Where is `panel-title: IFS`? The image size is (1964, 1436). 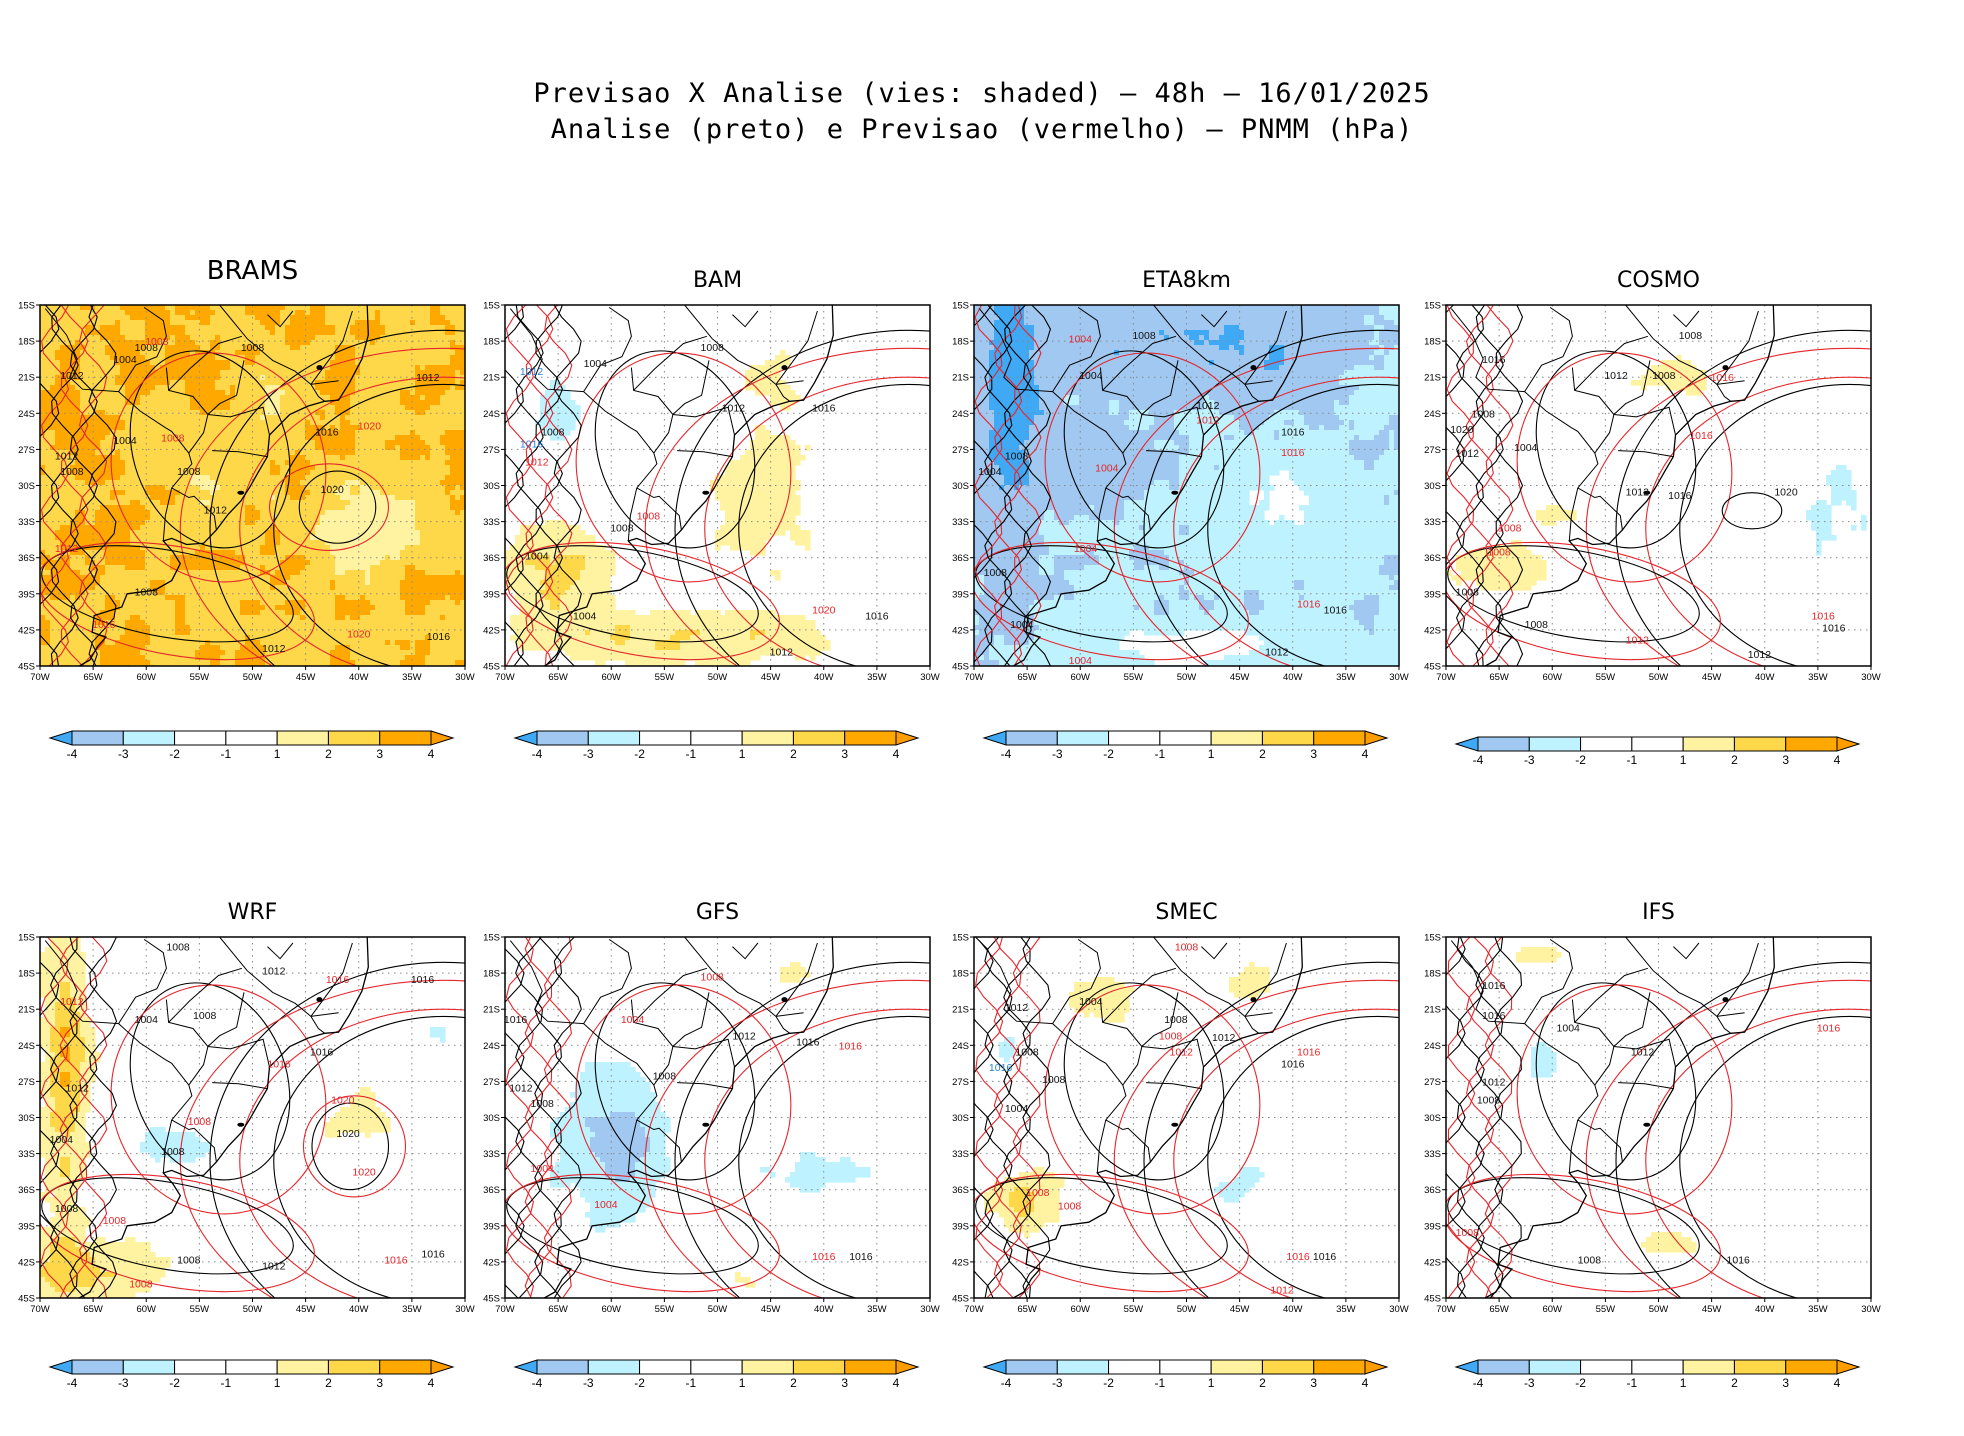
panel-title: IFS is located at coordinates (1658, 912).